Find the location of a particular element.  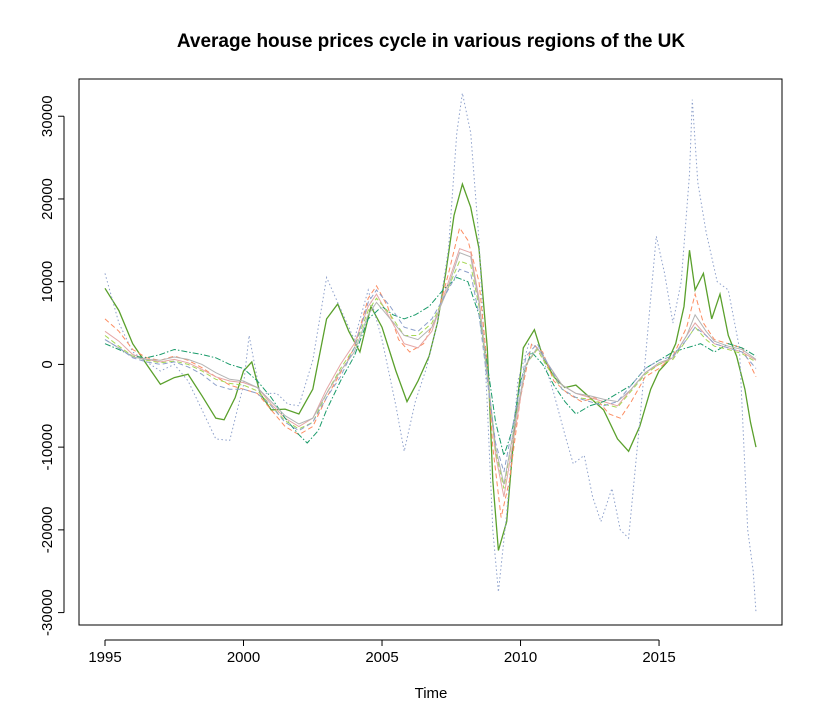

y-tick-label: -20000 is located at coordinates (47, 530).